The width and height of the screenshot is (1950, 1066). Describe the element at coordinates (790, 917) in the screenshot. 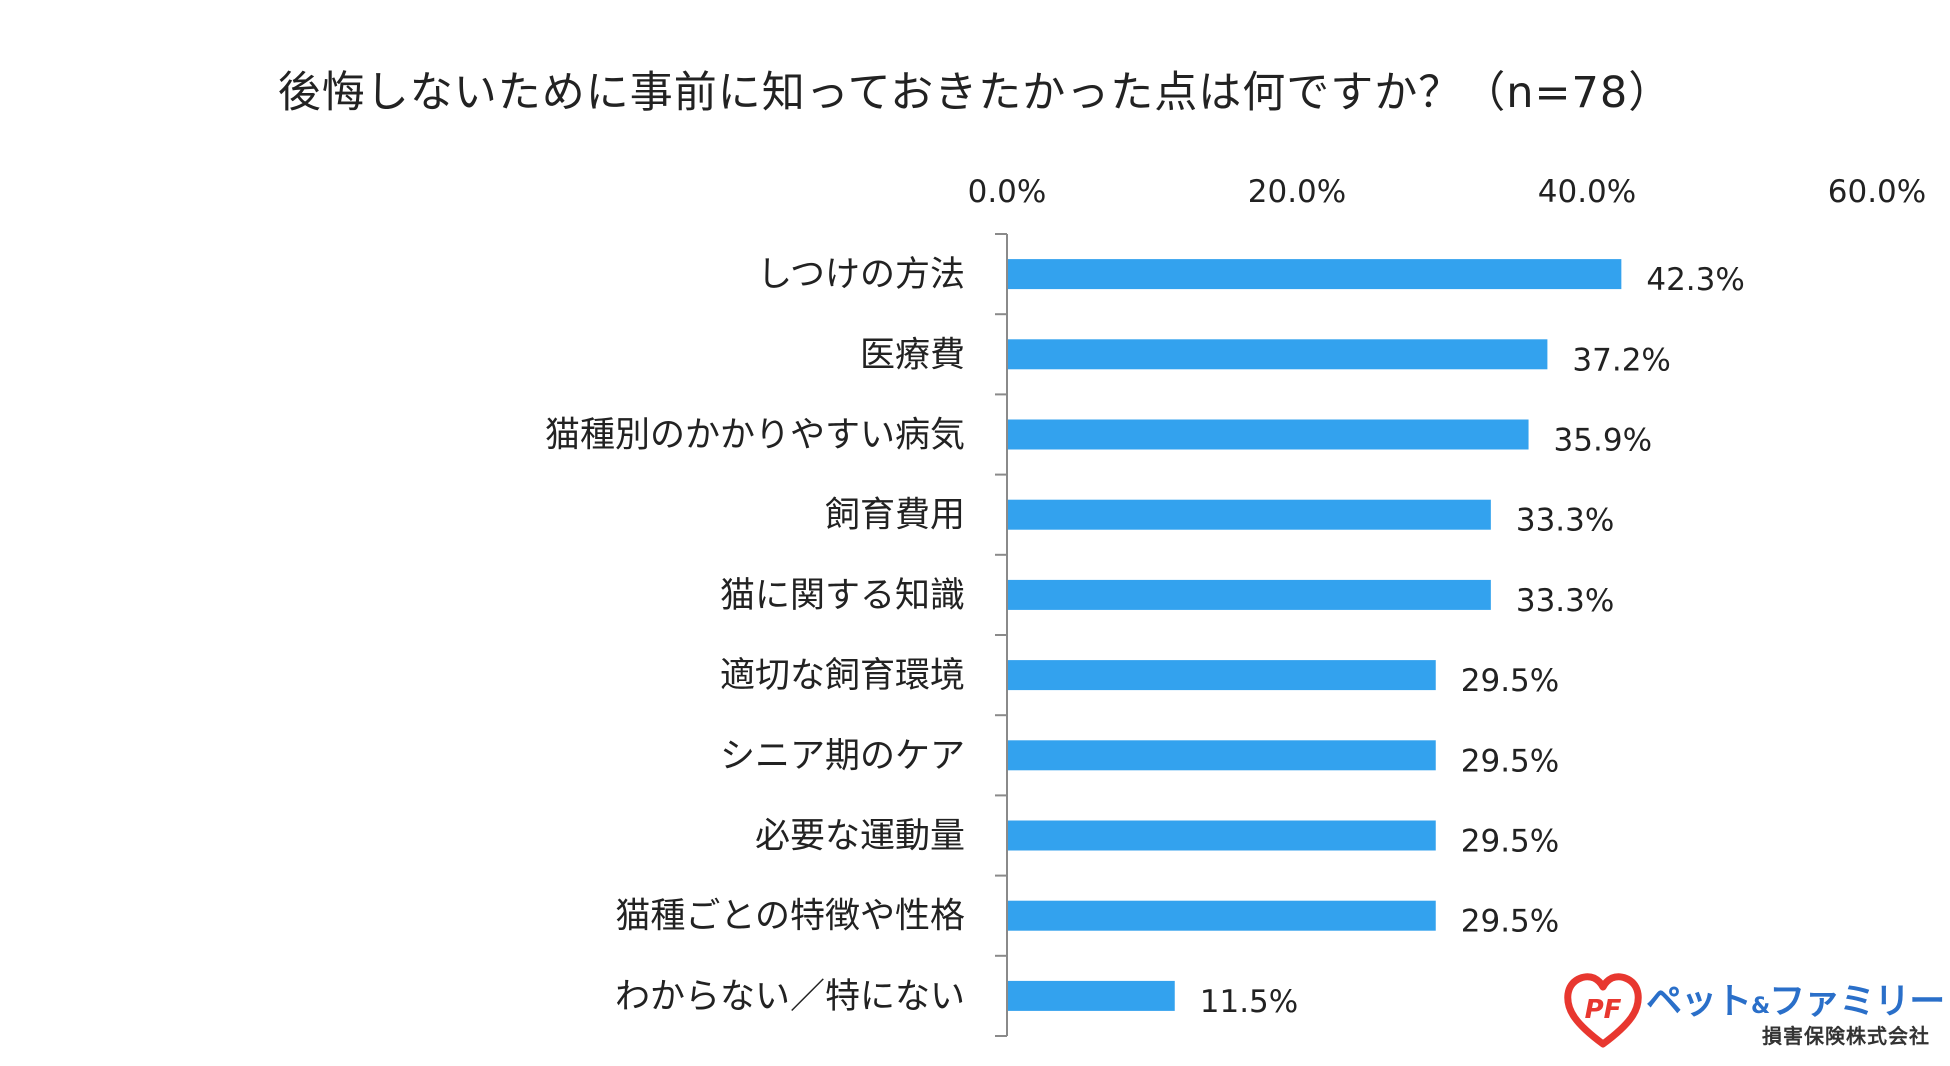

I see `category-label: 猫種ごとの特徴や性格` at that location.